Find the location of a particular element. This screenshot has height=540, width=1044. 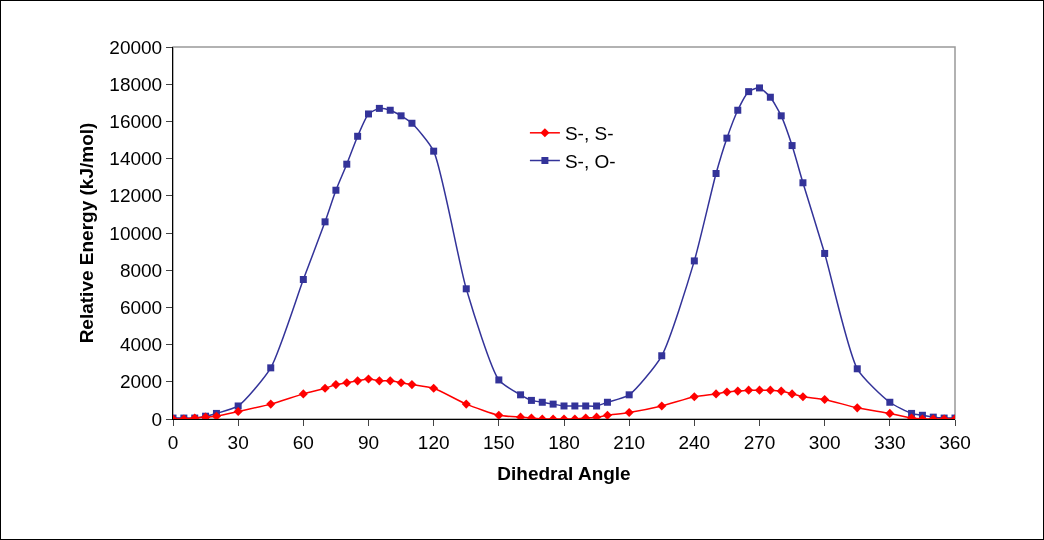

y-tick-label: 20000 is located at coordinates (136, 47).